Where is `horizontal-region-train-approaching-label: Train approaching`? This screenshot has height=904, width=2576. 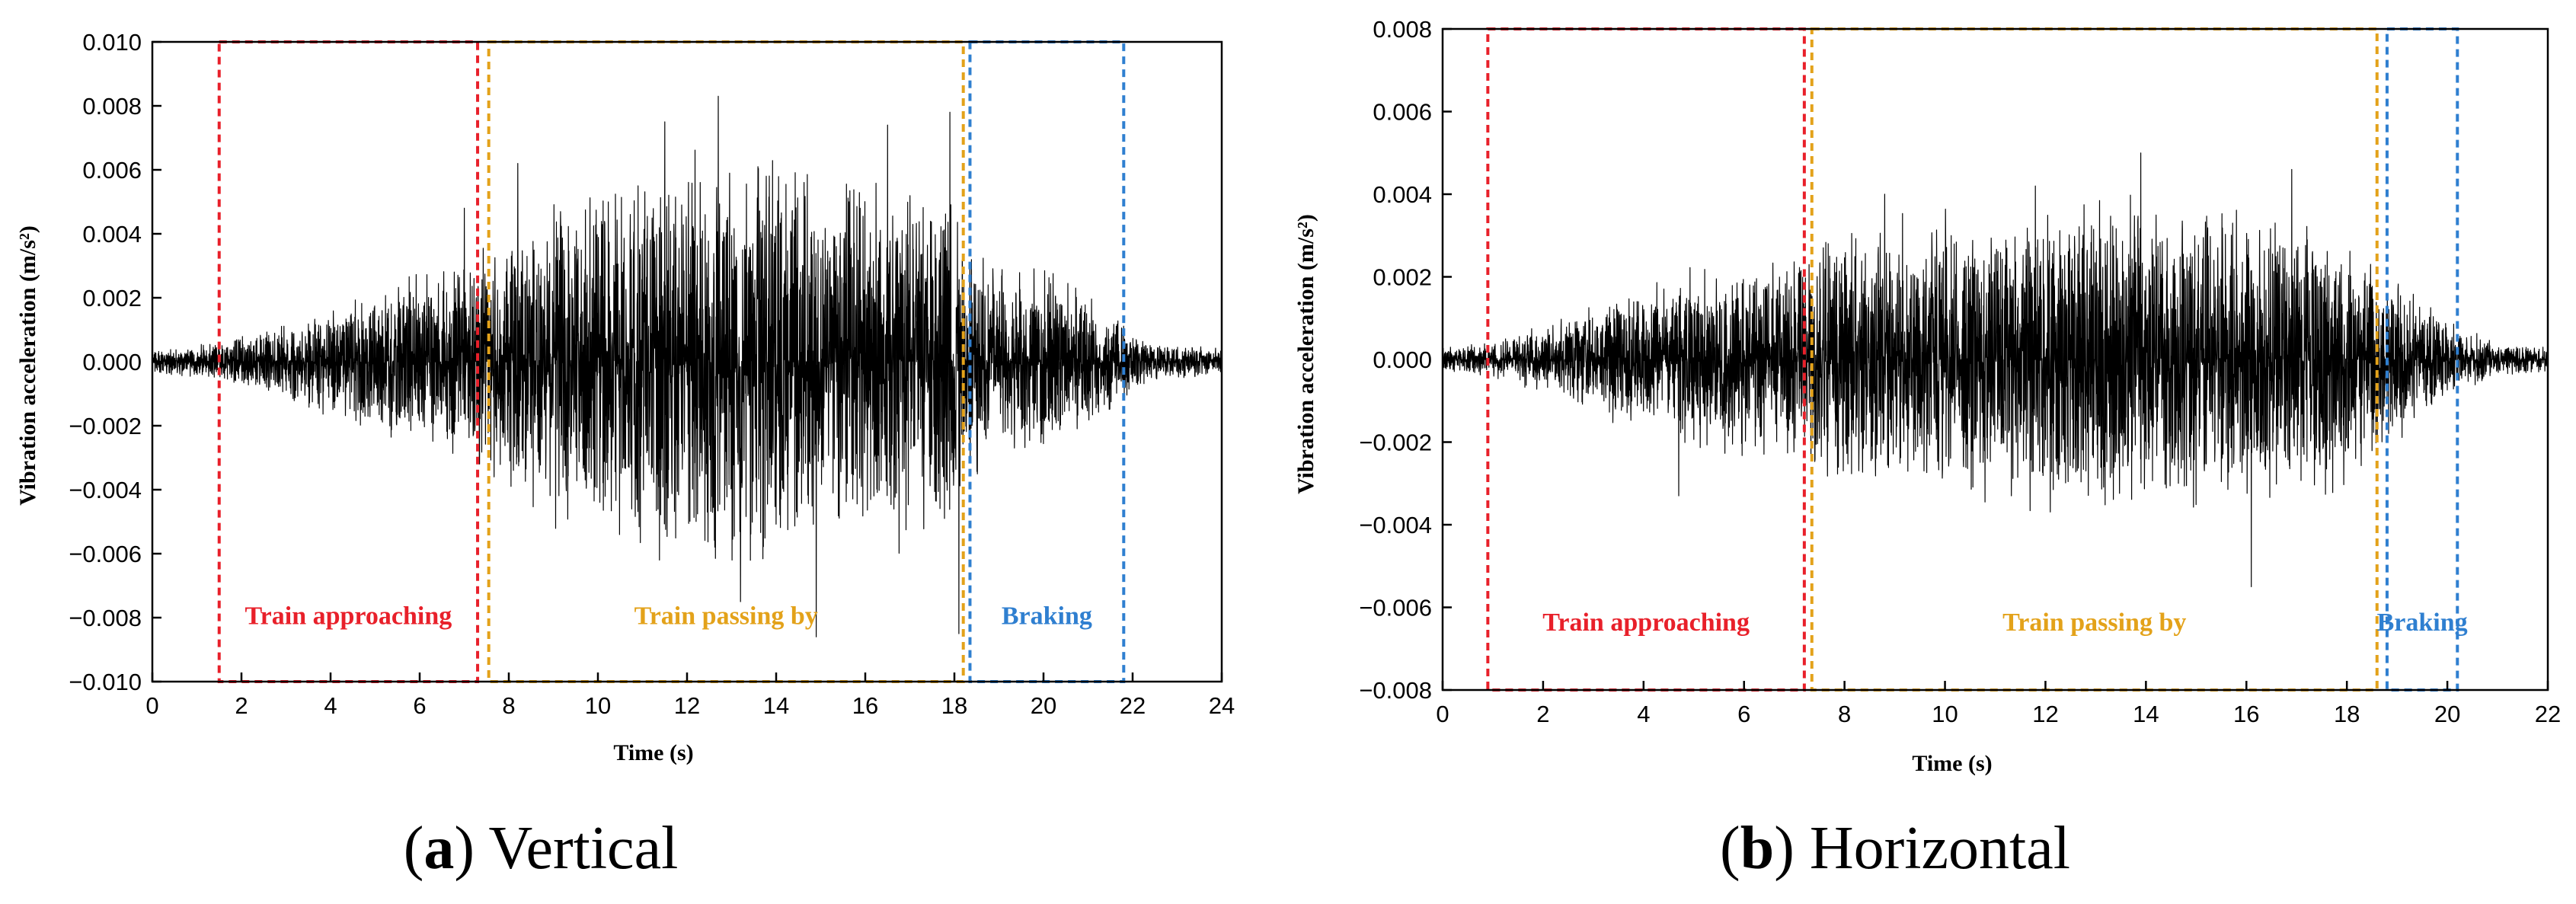 horizontal-region-train-approaching-label: Train approaching is located at coordinates (1646, 623).